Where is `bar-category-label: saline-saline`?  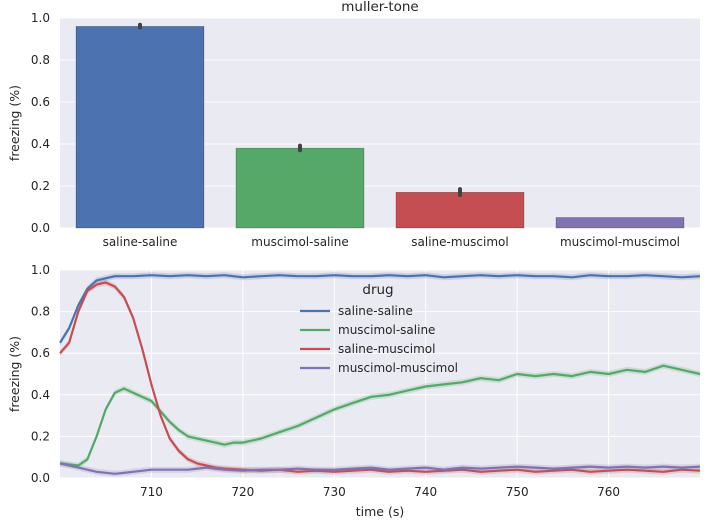
bar-category-label: saline-saline is located at coordinates (140, 242).